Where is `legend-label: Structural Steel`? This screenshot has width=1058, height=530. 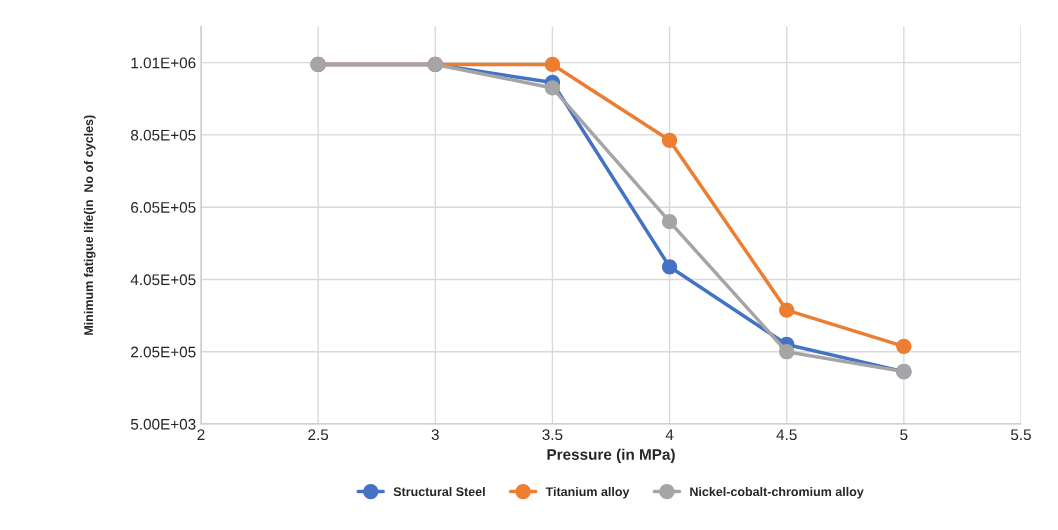 legend-label: Structural Steel is located at coordinates (439, 491).